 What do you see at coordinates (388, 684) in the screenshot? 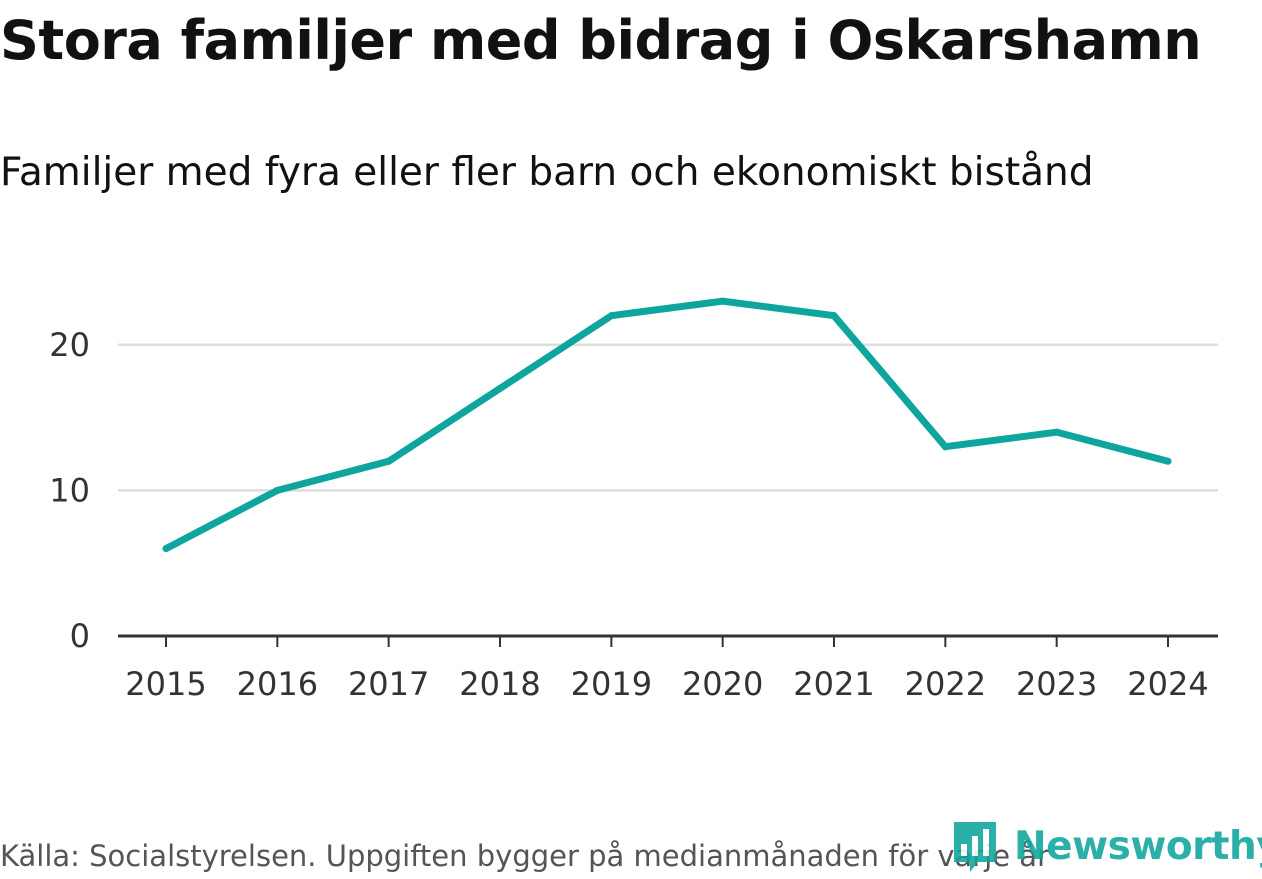
I see `x-tick-label: 2017` at bounding box center [388, 684].